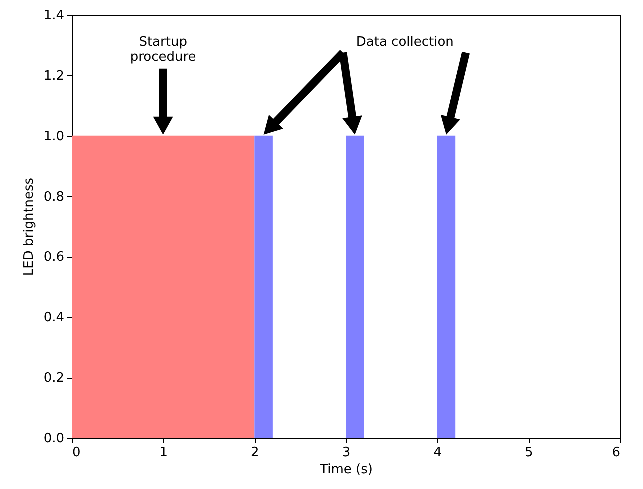 The image size is (643, 489). What do you see at coordinates (438, 453) in the screenshot?
I see `x-tick-label: 4` at bounding box center [438, 453].